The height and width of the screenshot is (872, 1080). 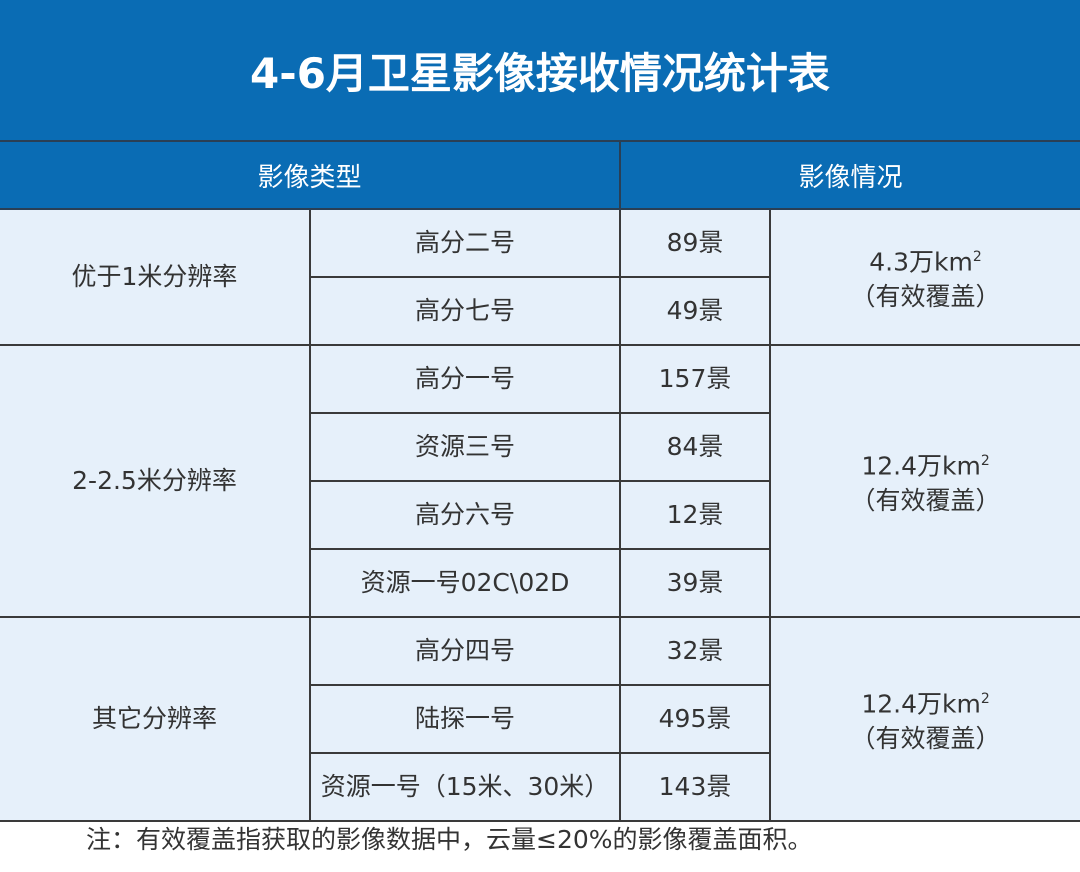 I want to click on satellite-cell: 资源一号（15米、30米）, so click(x=466, y=787).